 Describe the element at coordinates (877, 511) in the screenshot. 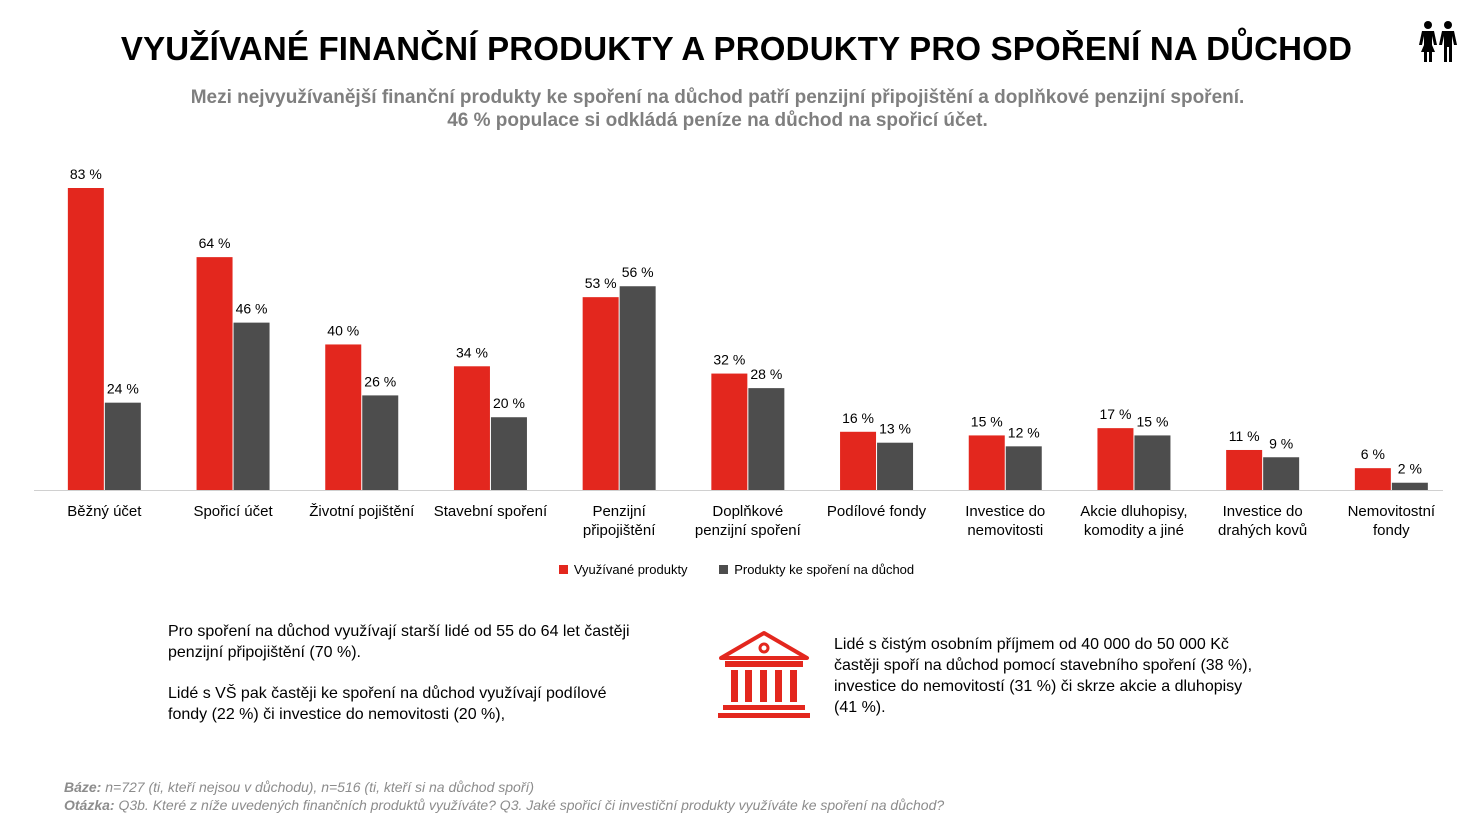

I see `category-label: Podílové fondy` at that location.